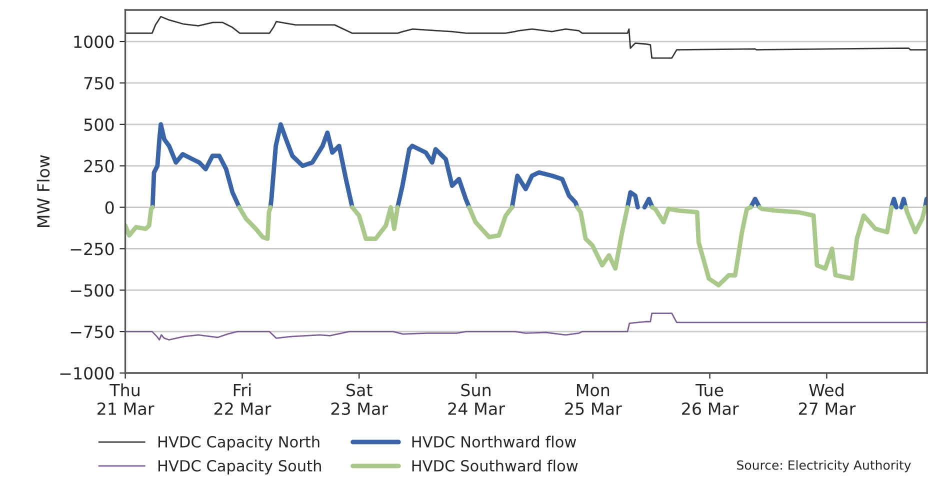  What do you see at coordinates (239, 467) in the screenshot?
I see `legend-label: HVDC Capacity South` at bounding box center [239, 467].